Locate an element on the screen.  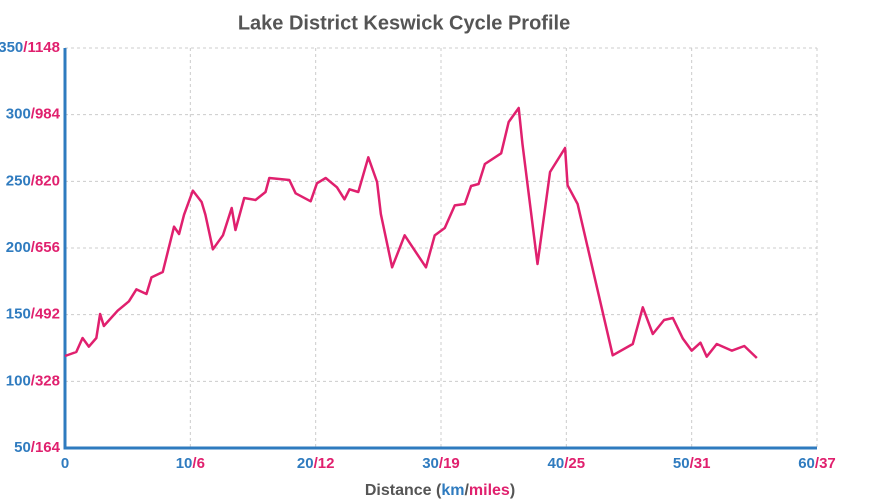
x-tick-km: 30 is located at coordinates (430, 463).